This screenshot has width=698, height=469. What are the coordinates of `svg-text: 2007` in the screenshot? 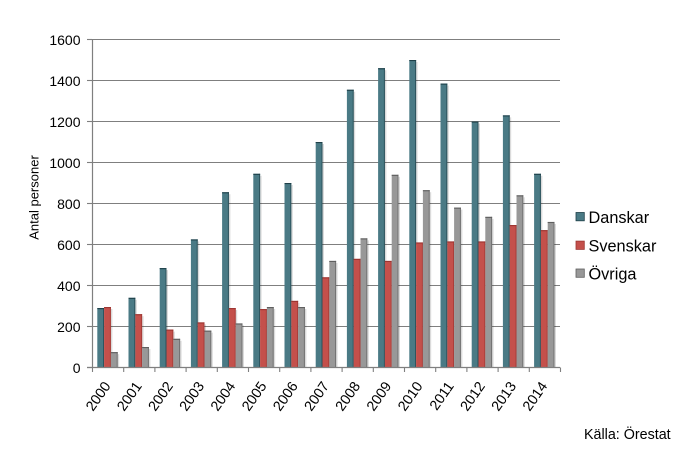 It's located at (317, 396).